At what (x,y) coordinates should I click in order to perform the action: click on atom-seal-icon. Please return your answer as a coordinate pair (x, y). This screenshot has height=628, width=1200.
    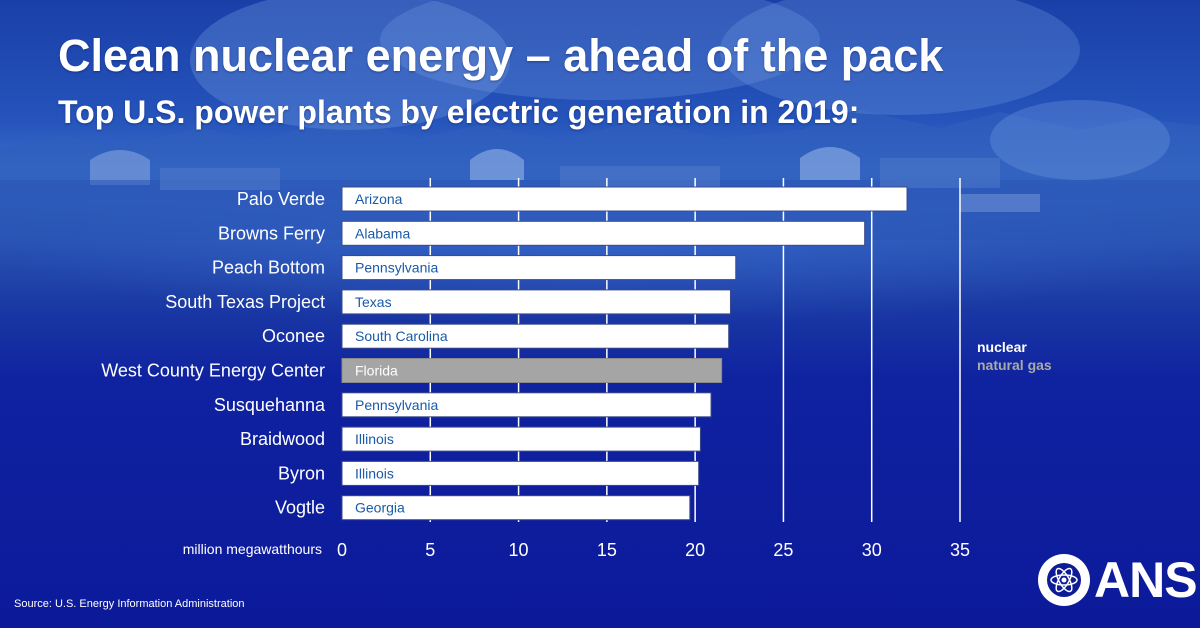
    Looking at the image, I should click on (1064, 580).